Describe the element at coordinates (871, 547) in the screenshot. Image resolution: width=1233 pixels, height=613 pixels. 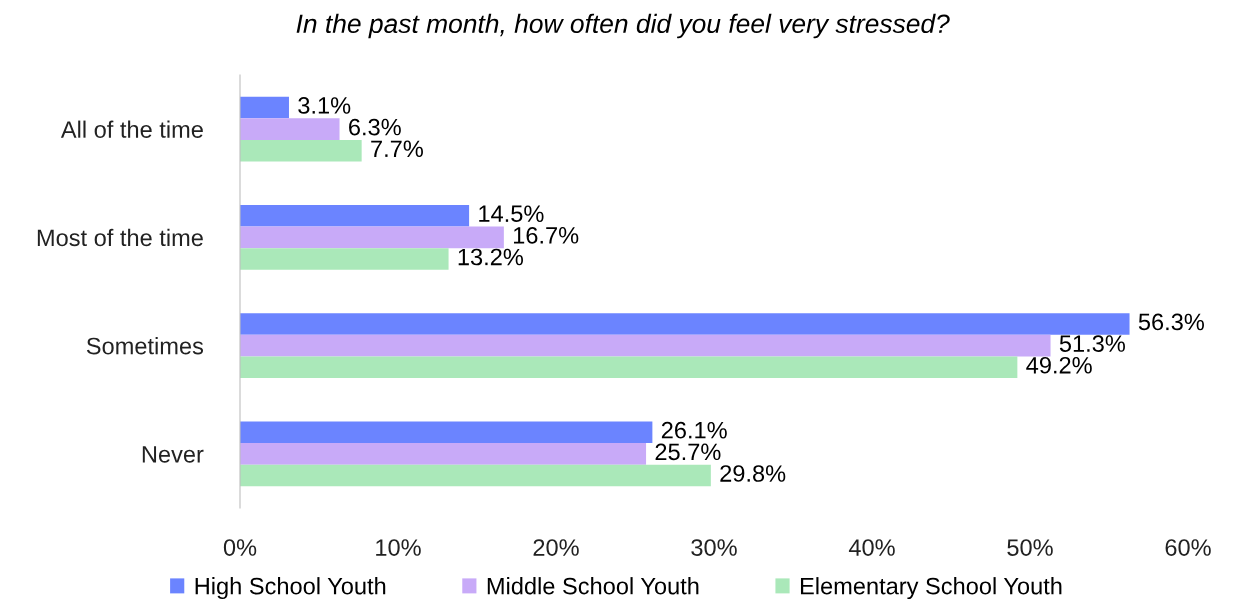
I see `x-tick-label: 40%` at that location.